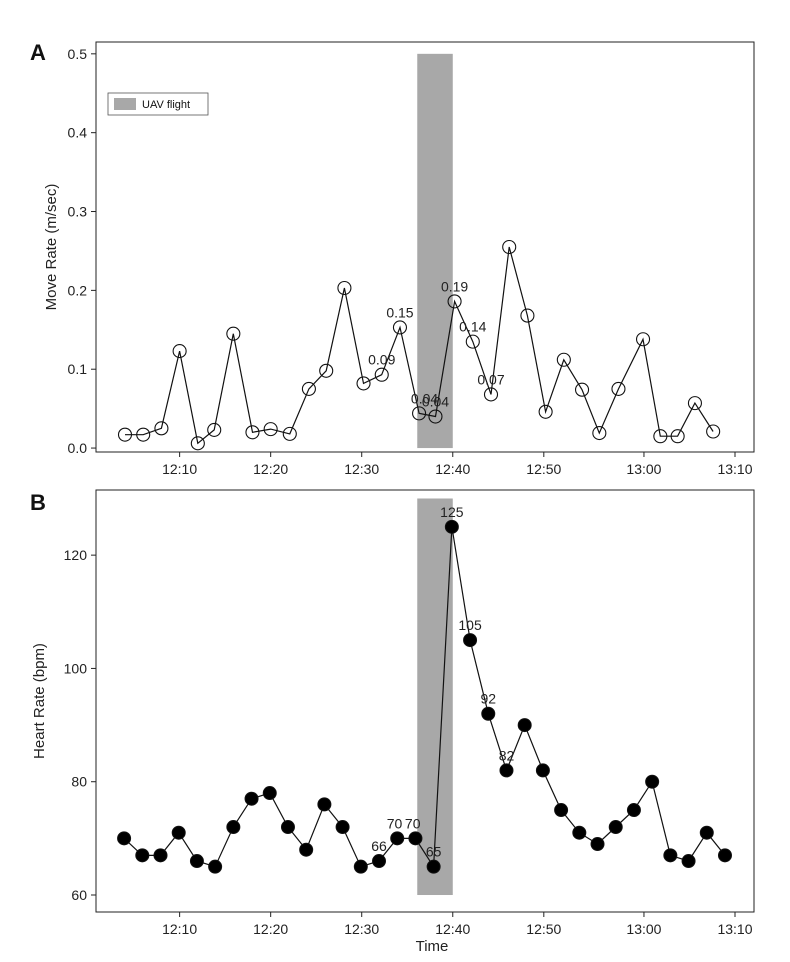 This screenshot has width=790, height=962. I want to click on legend-label: UAV flight, so click(166, 105).